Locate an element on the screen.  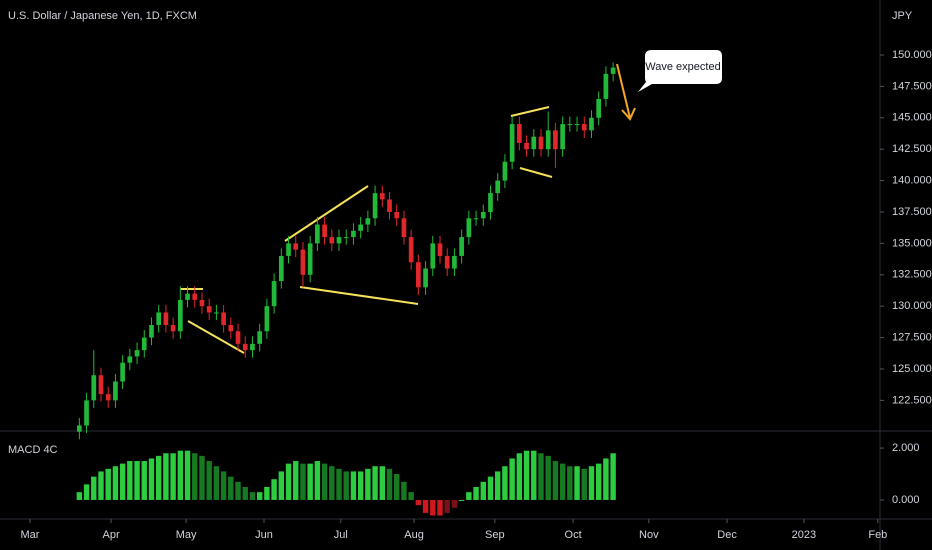
indicator-label: MACD 4C is located at coordinates (33, 450).